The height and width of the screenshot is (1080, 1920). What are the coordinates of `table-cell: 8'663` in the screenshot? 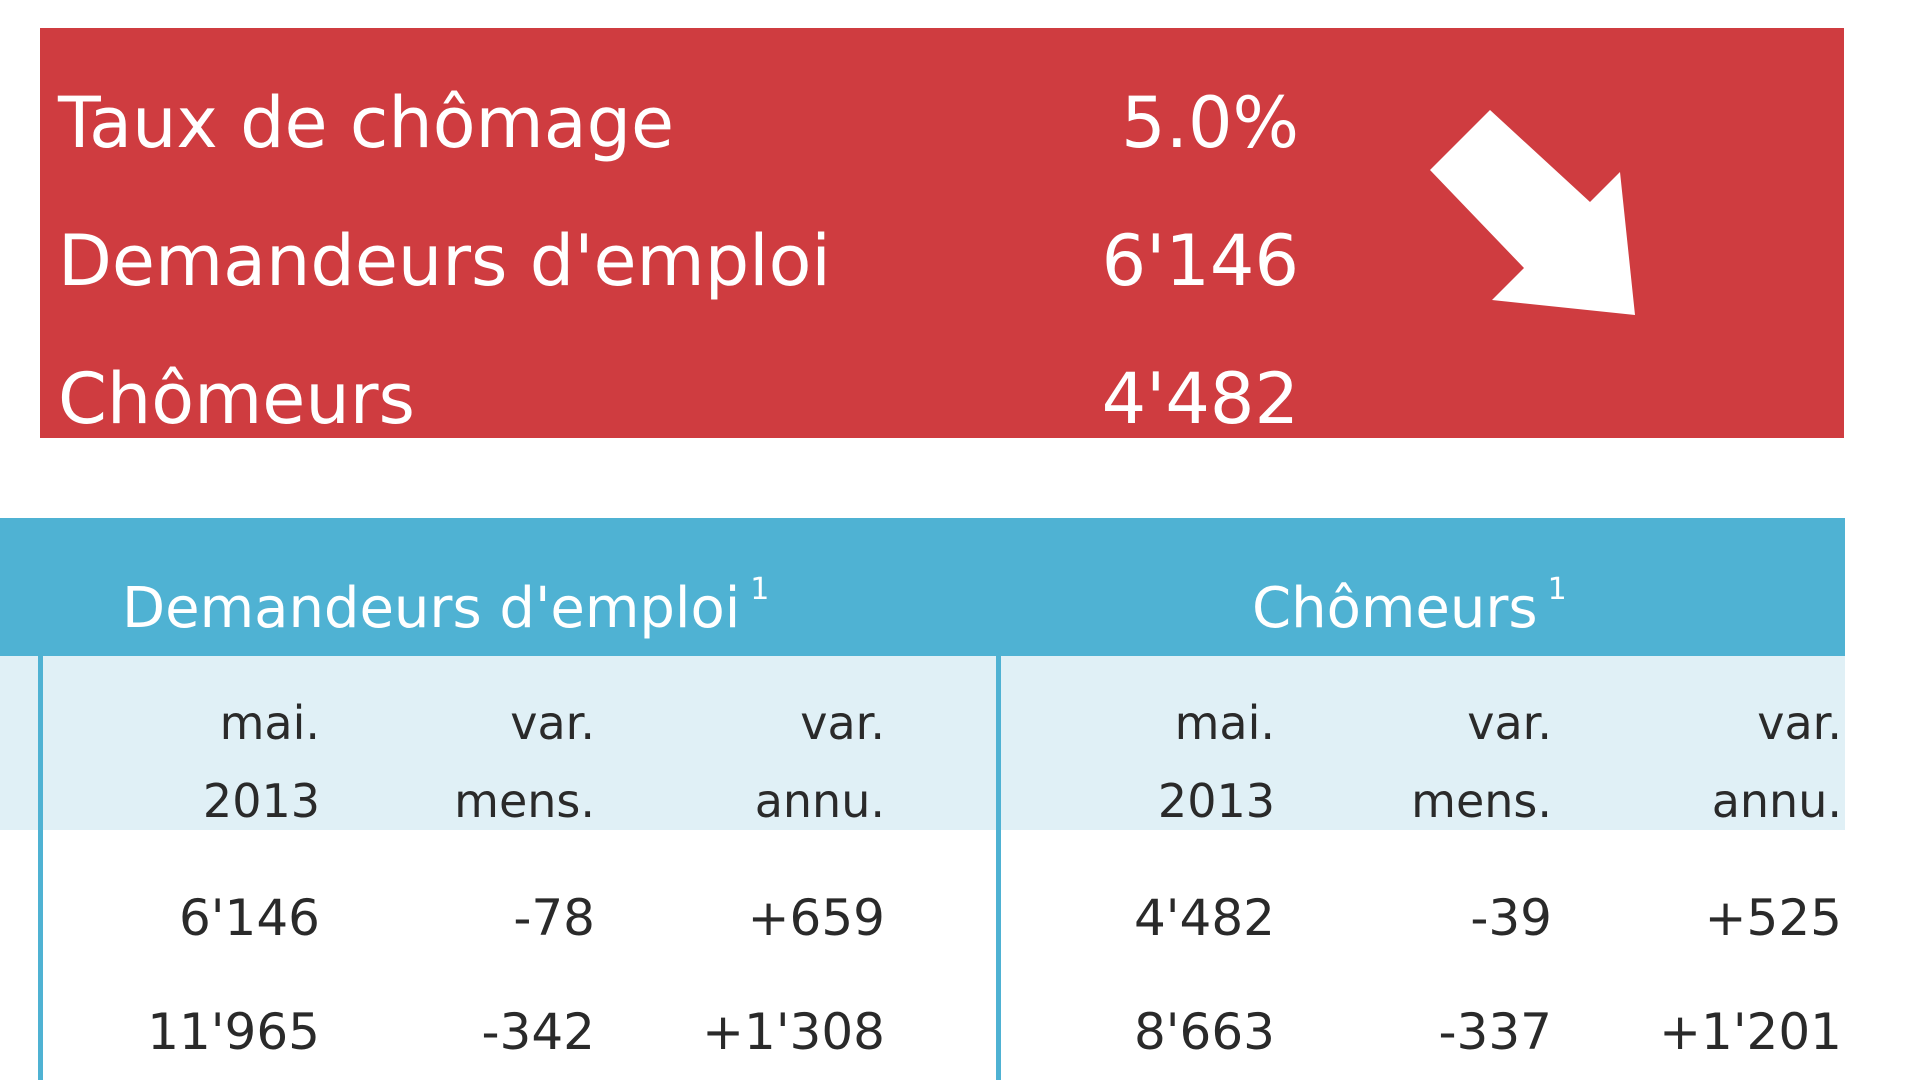 It's located at (1204, 1032).